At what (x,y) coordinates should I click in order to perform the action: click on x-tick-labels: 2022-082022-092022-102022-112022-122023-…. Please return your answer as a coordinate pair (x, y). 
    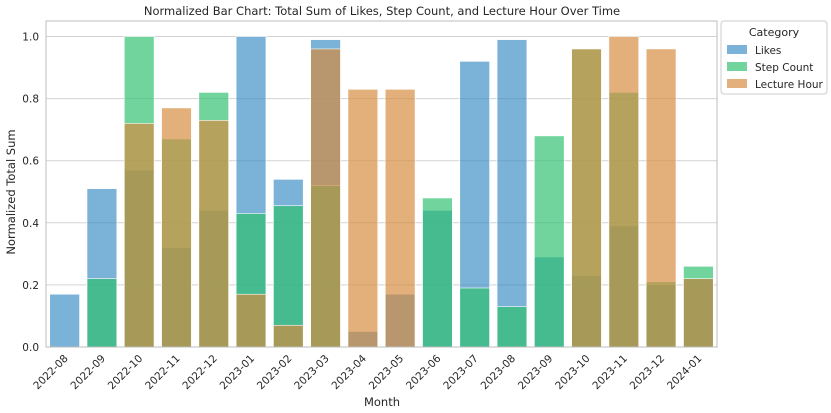
    Looking at the image, I should click on (367, 372).